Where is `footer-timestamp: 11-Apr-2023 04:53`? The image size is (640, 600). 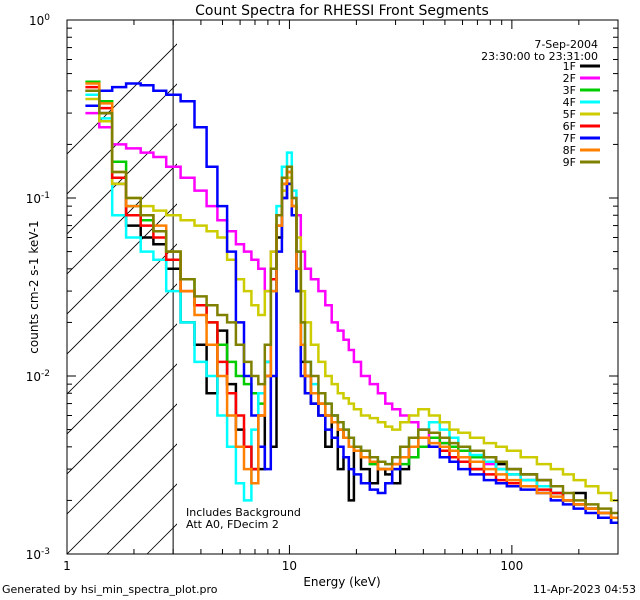 footer-timestamp: 11-Apr-2023 04:53 is located at coordinates (584, 589).